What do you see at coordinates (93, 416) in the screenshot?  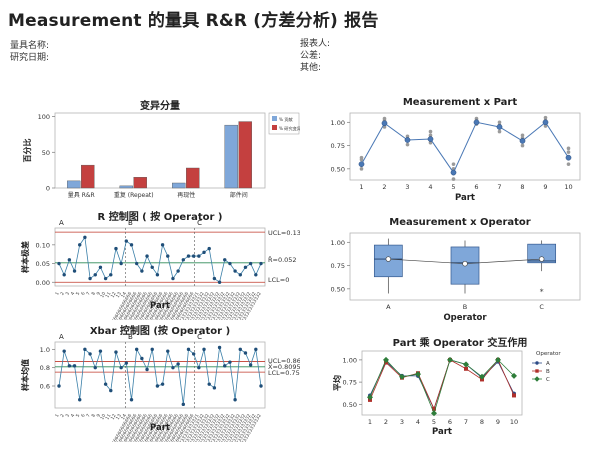 I see `xbar-chart-x-tick-label: 8` at bounding box center [93, 416].